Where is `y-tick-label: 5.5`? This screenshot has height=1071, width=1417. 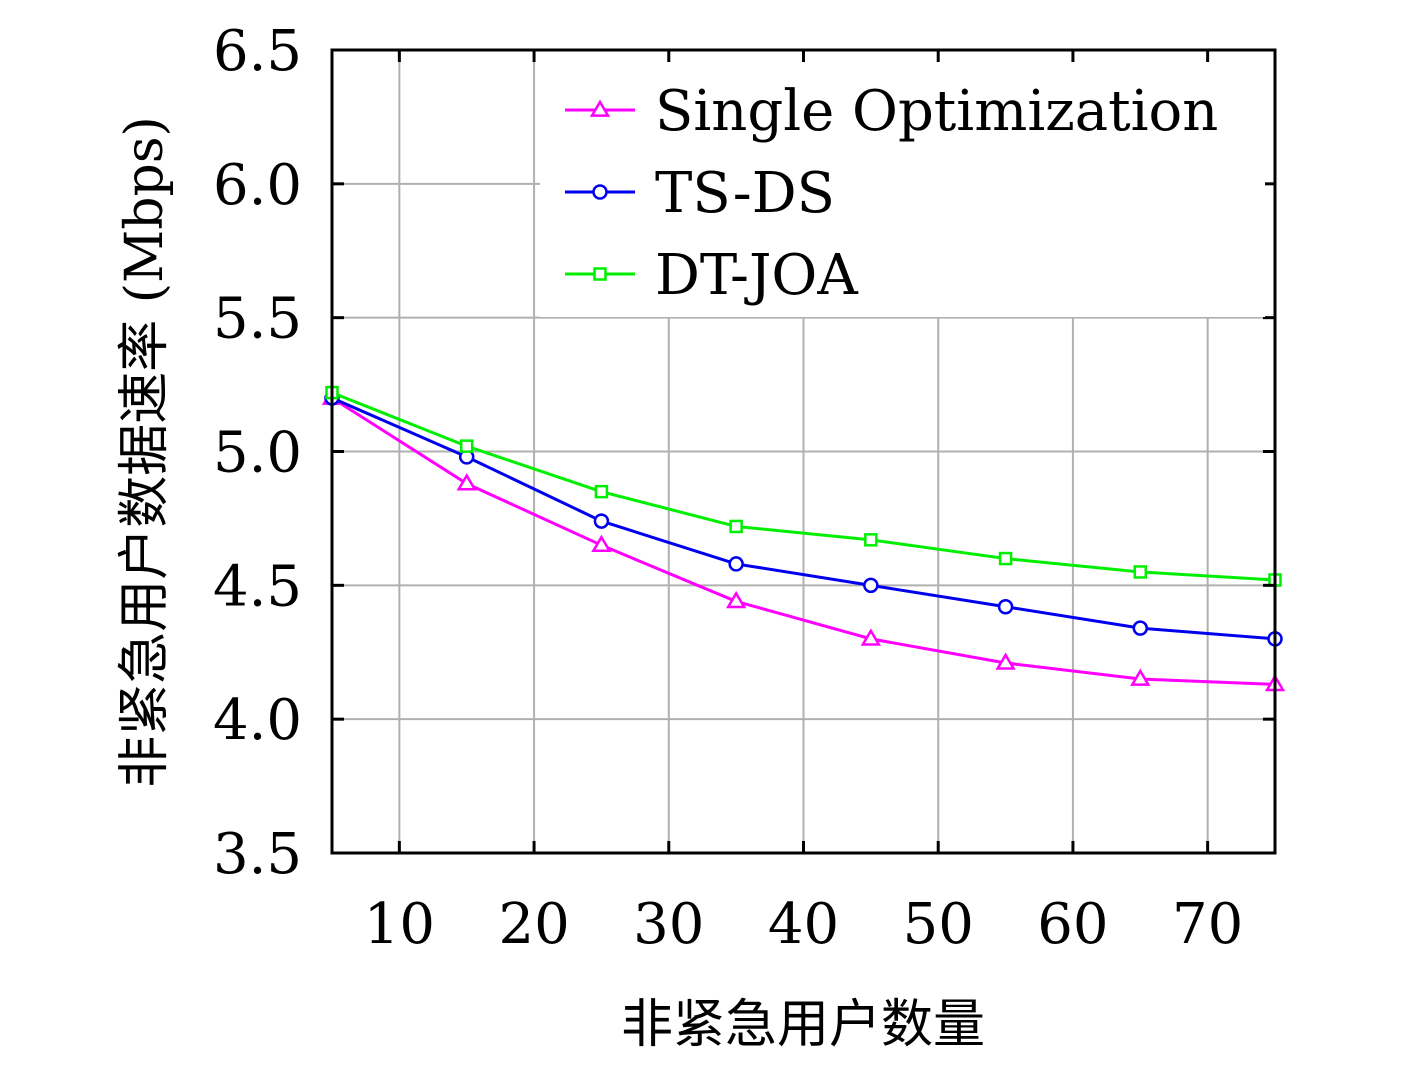
y-tick-label: 5.5 is located at coordinates (257, 319).